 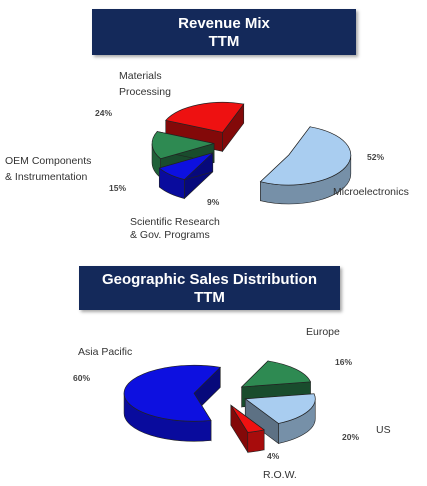 What do you see at coordinates (280, 475) in the screenshot?
I see `category-label-r-o-w: R.O.W.` at bounding box center [280, 475].